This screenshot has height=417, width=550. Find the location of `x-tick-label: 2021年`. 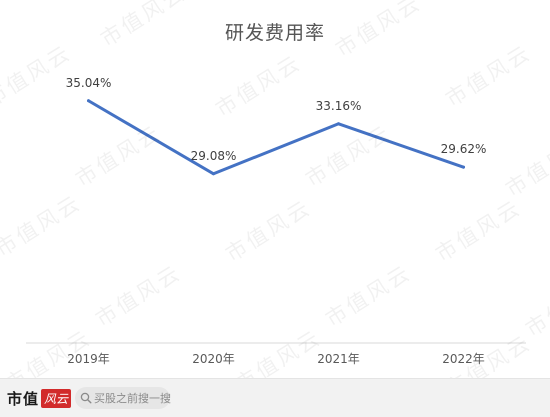

x-tick-label: 2021年 is located at coordinates (338, 359).